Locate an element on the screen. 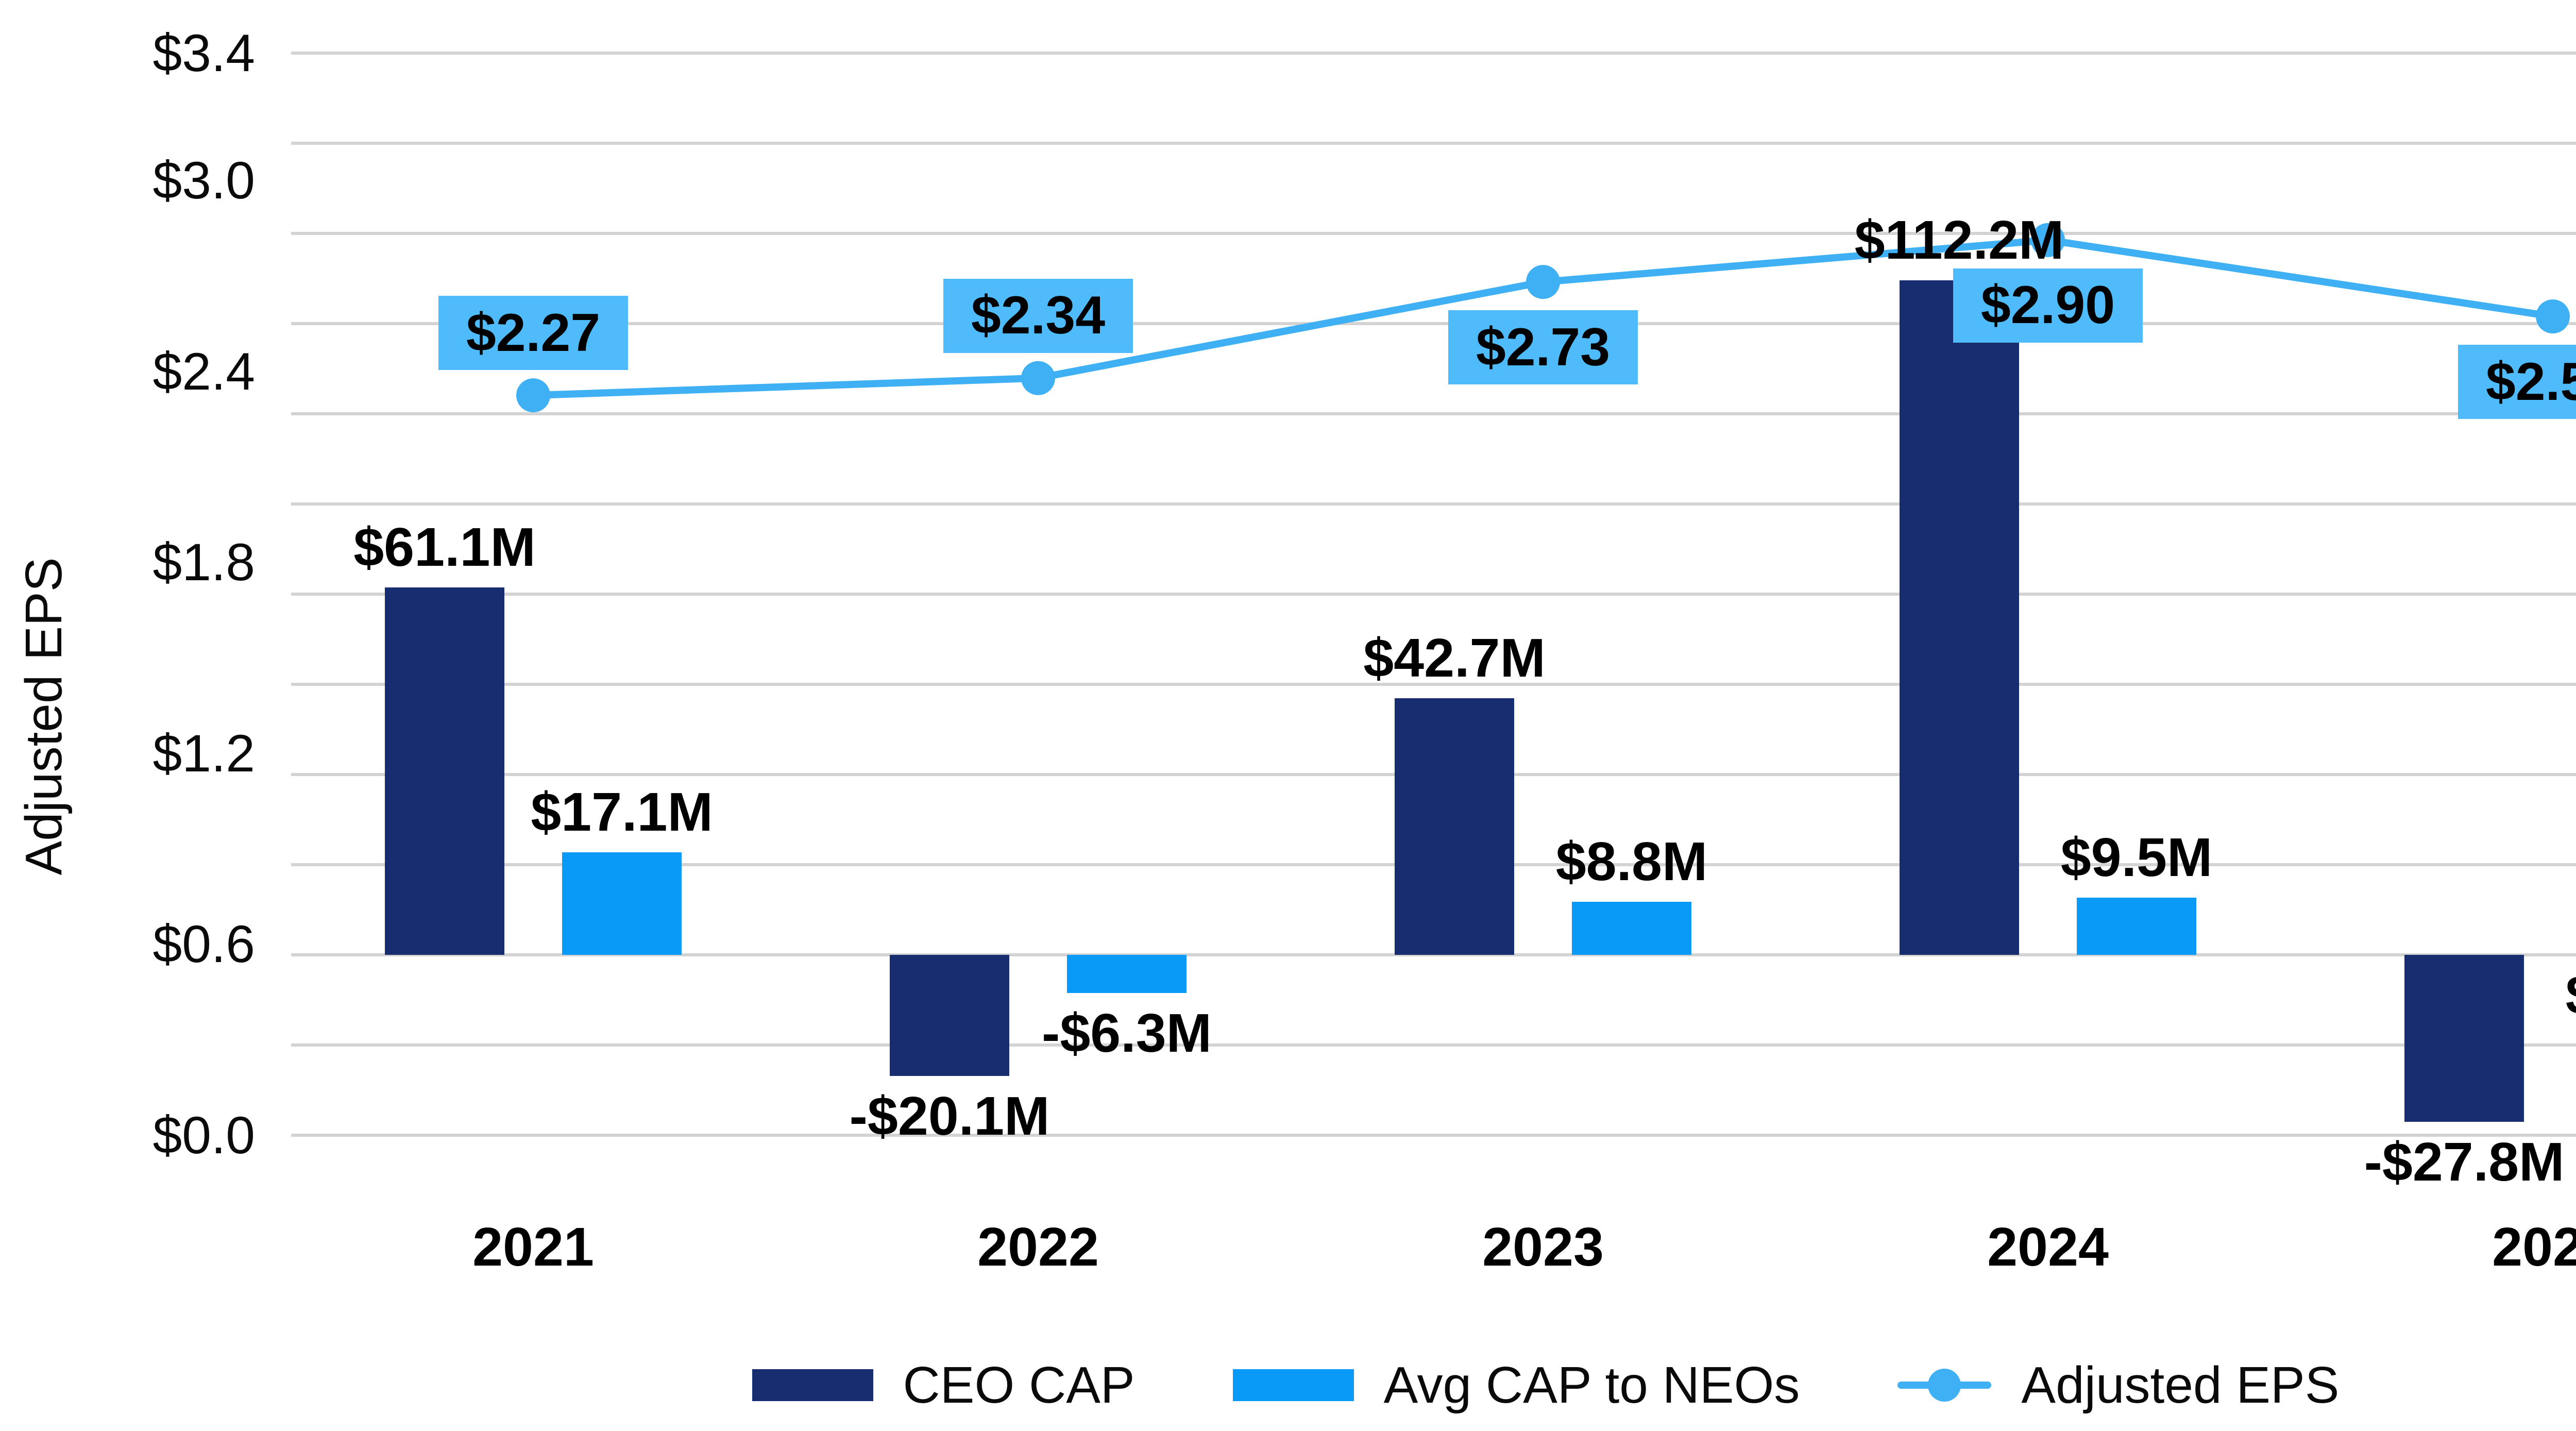 The height and width of the screenshot is (1431, 2576). legend-line-dot is located at coordinates (1944, 1385).